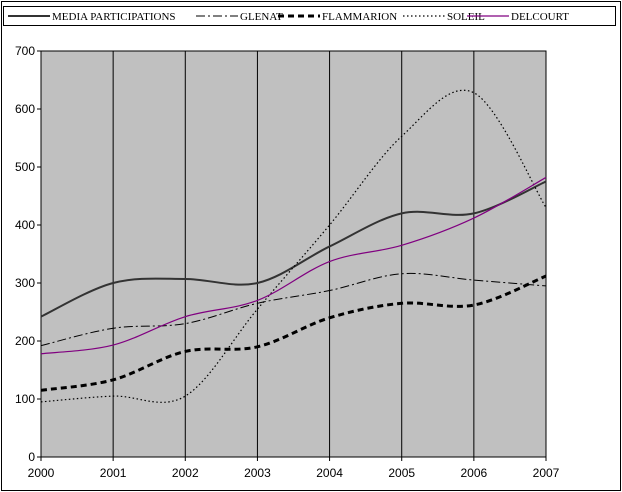 This screenshot has width=622, height=492. Describe the element at coordinates (25, 51) in the screenshot. I see `y-tick-label: 700` at that location.